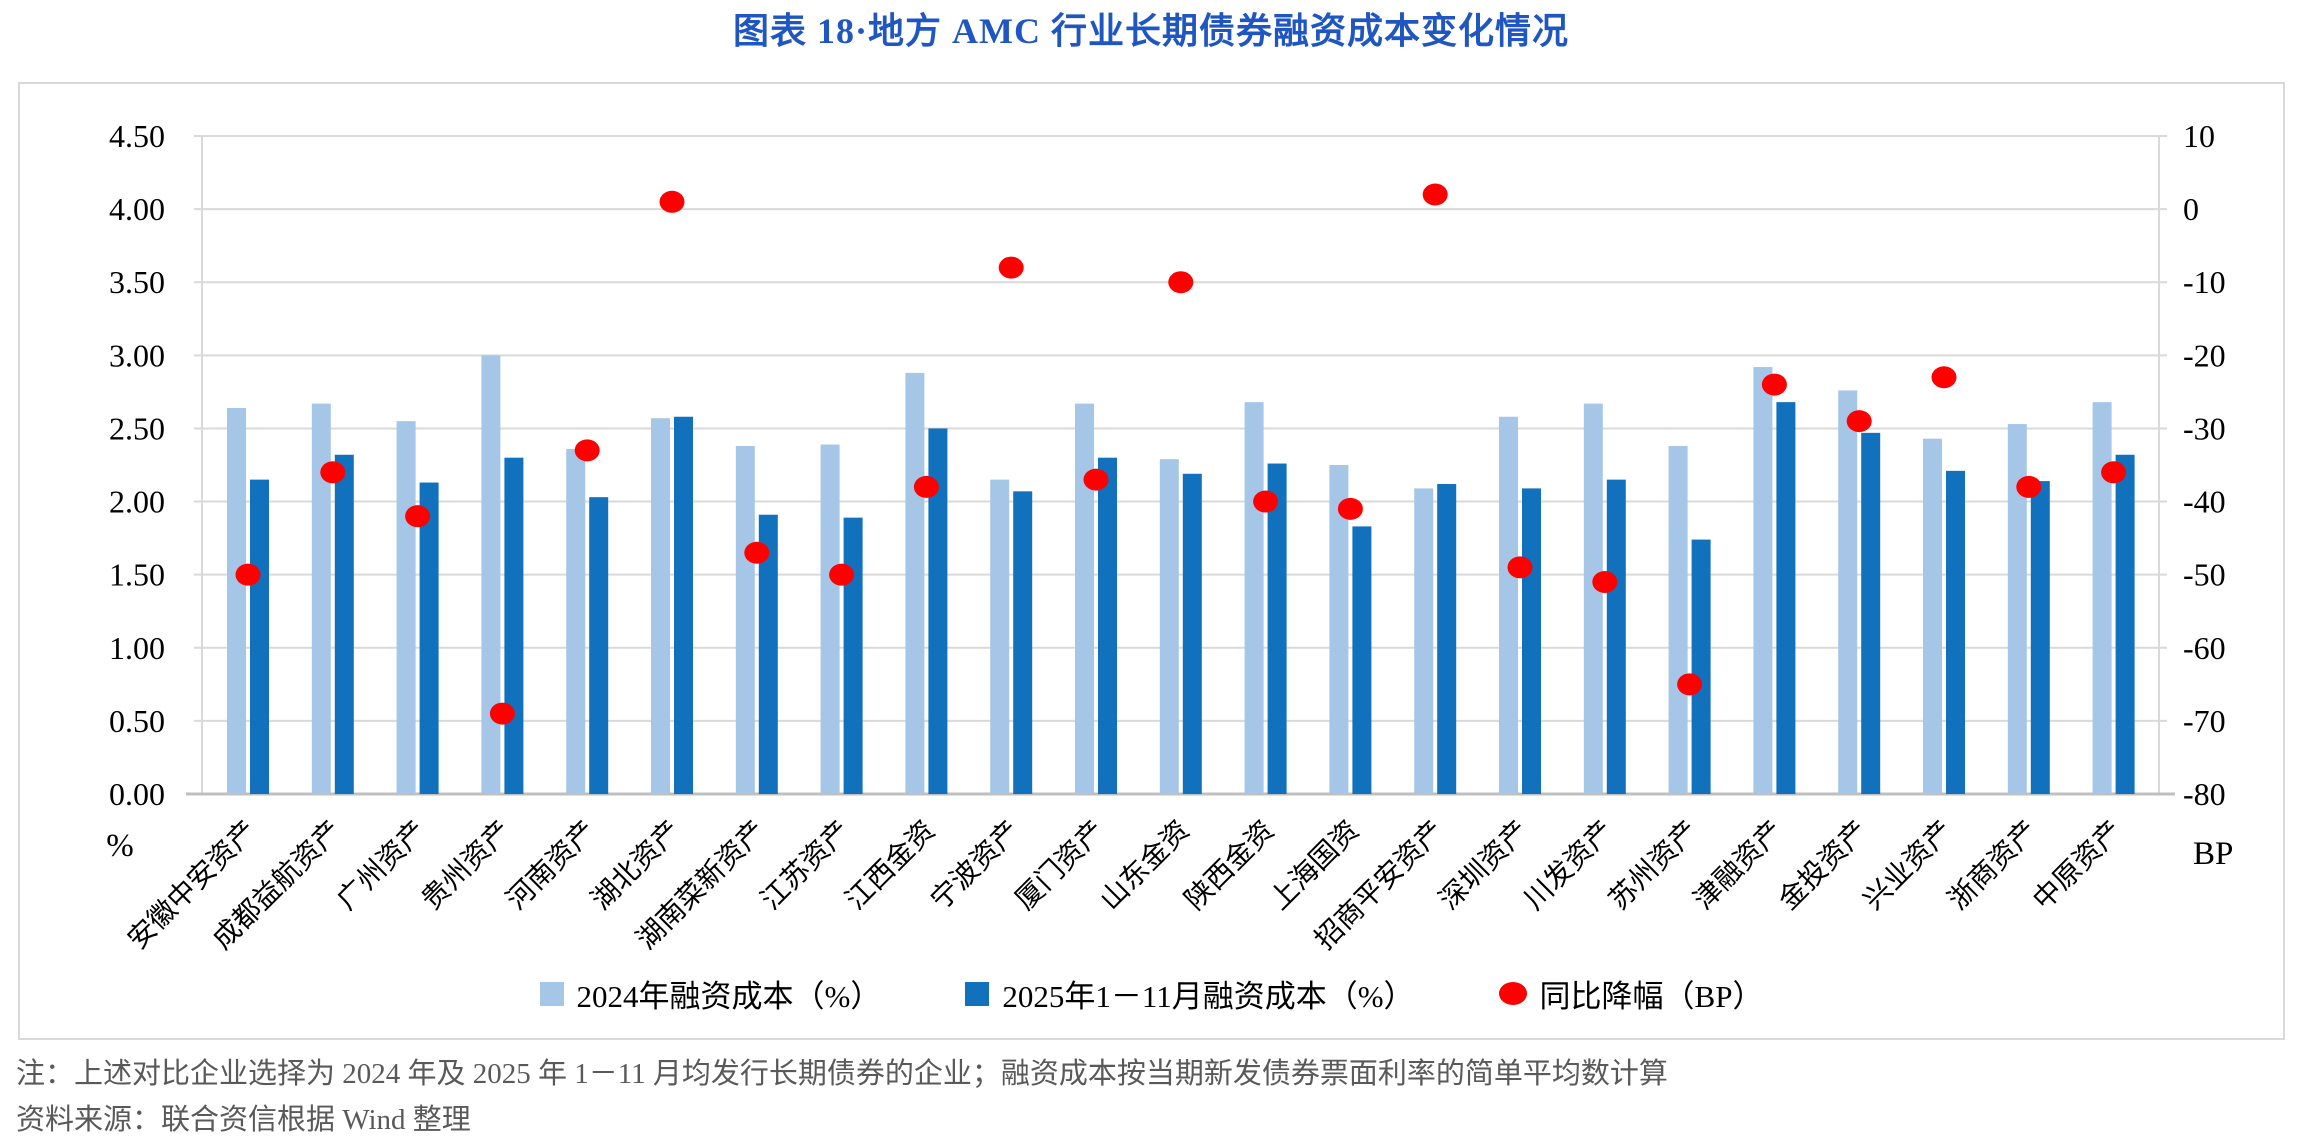  I want to click on legend-item-bp: 同比降幅（BP）, so click(1631, 993).